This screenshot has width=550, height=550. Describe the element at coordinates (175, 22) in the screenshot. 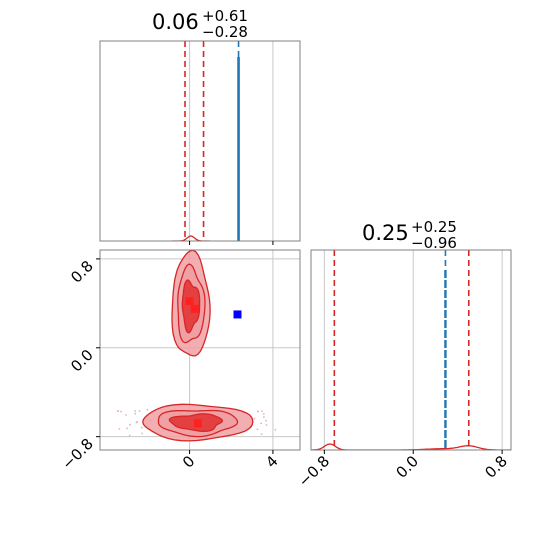

I see `panel-1-title-median: 0.06` at that location.